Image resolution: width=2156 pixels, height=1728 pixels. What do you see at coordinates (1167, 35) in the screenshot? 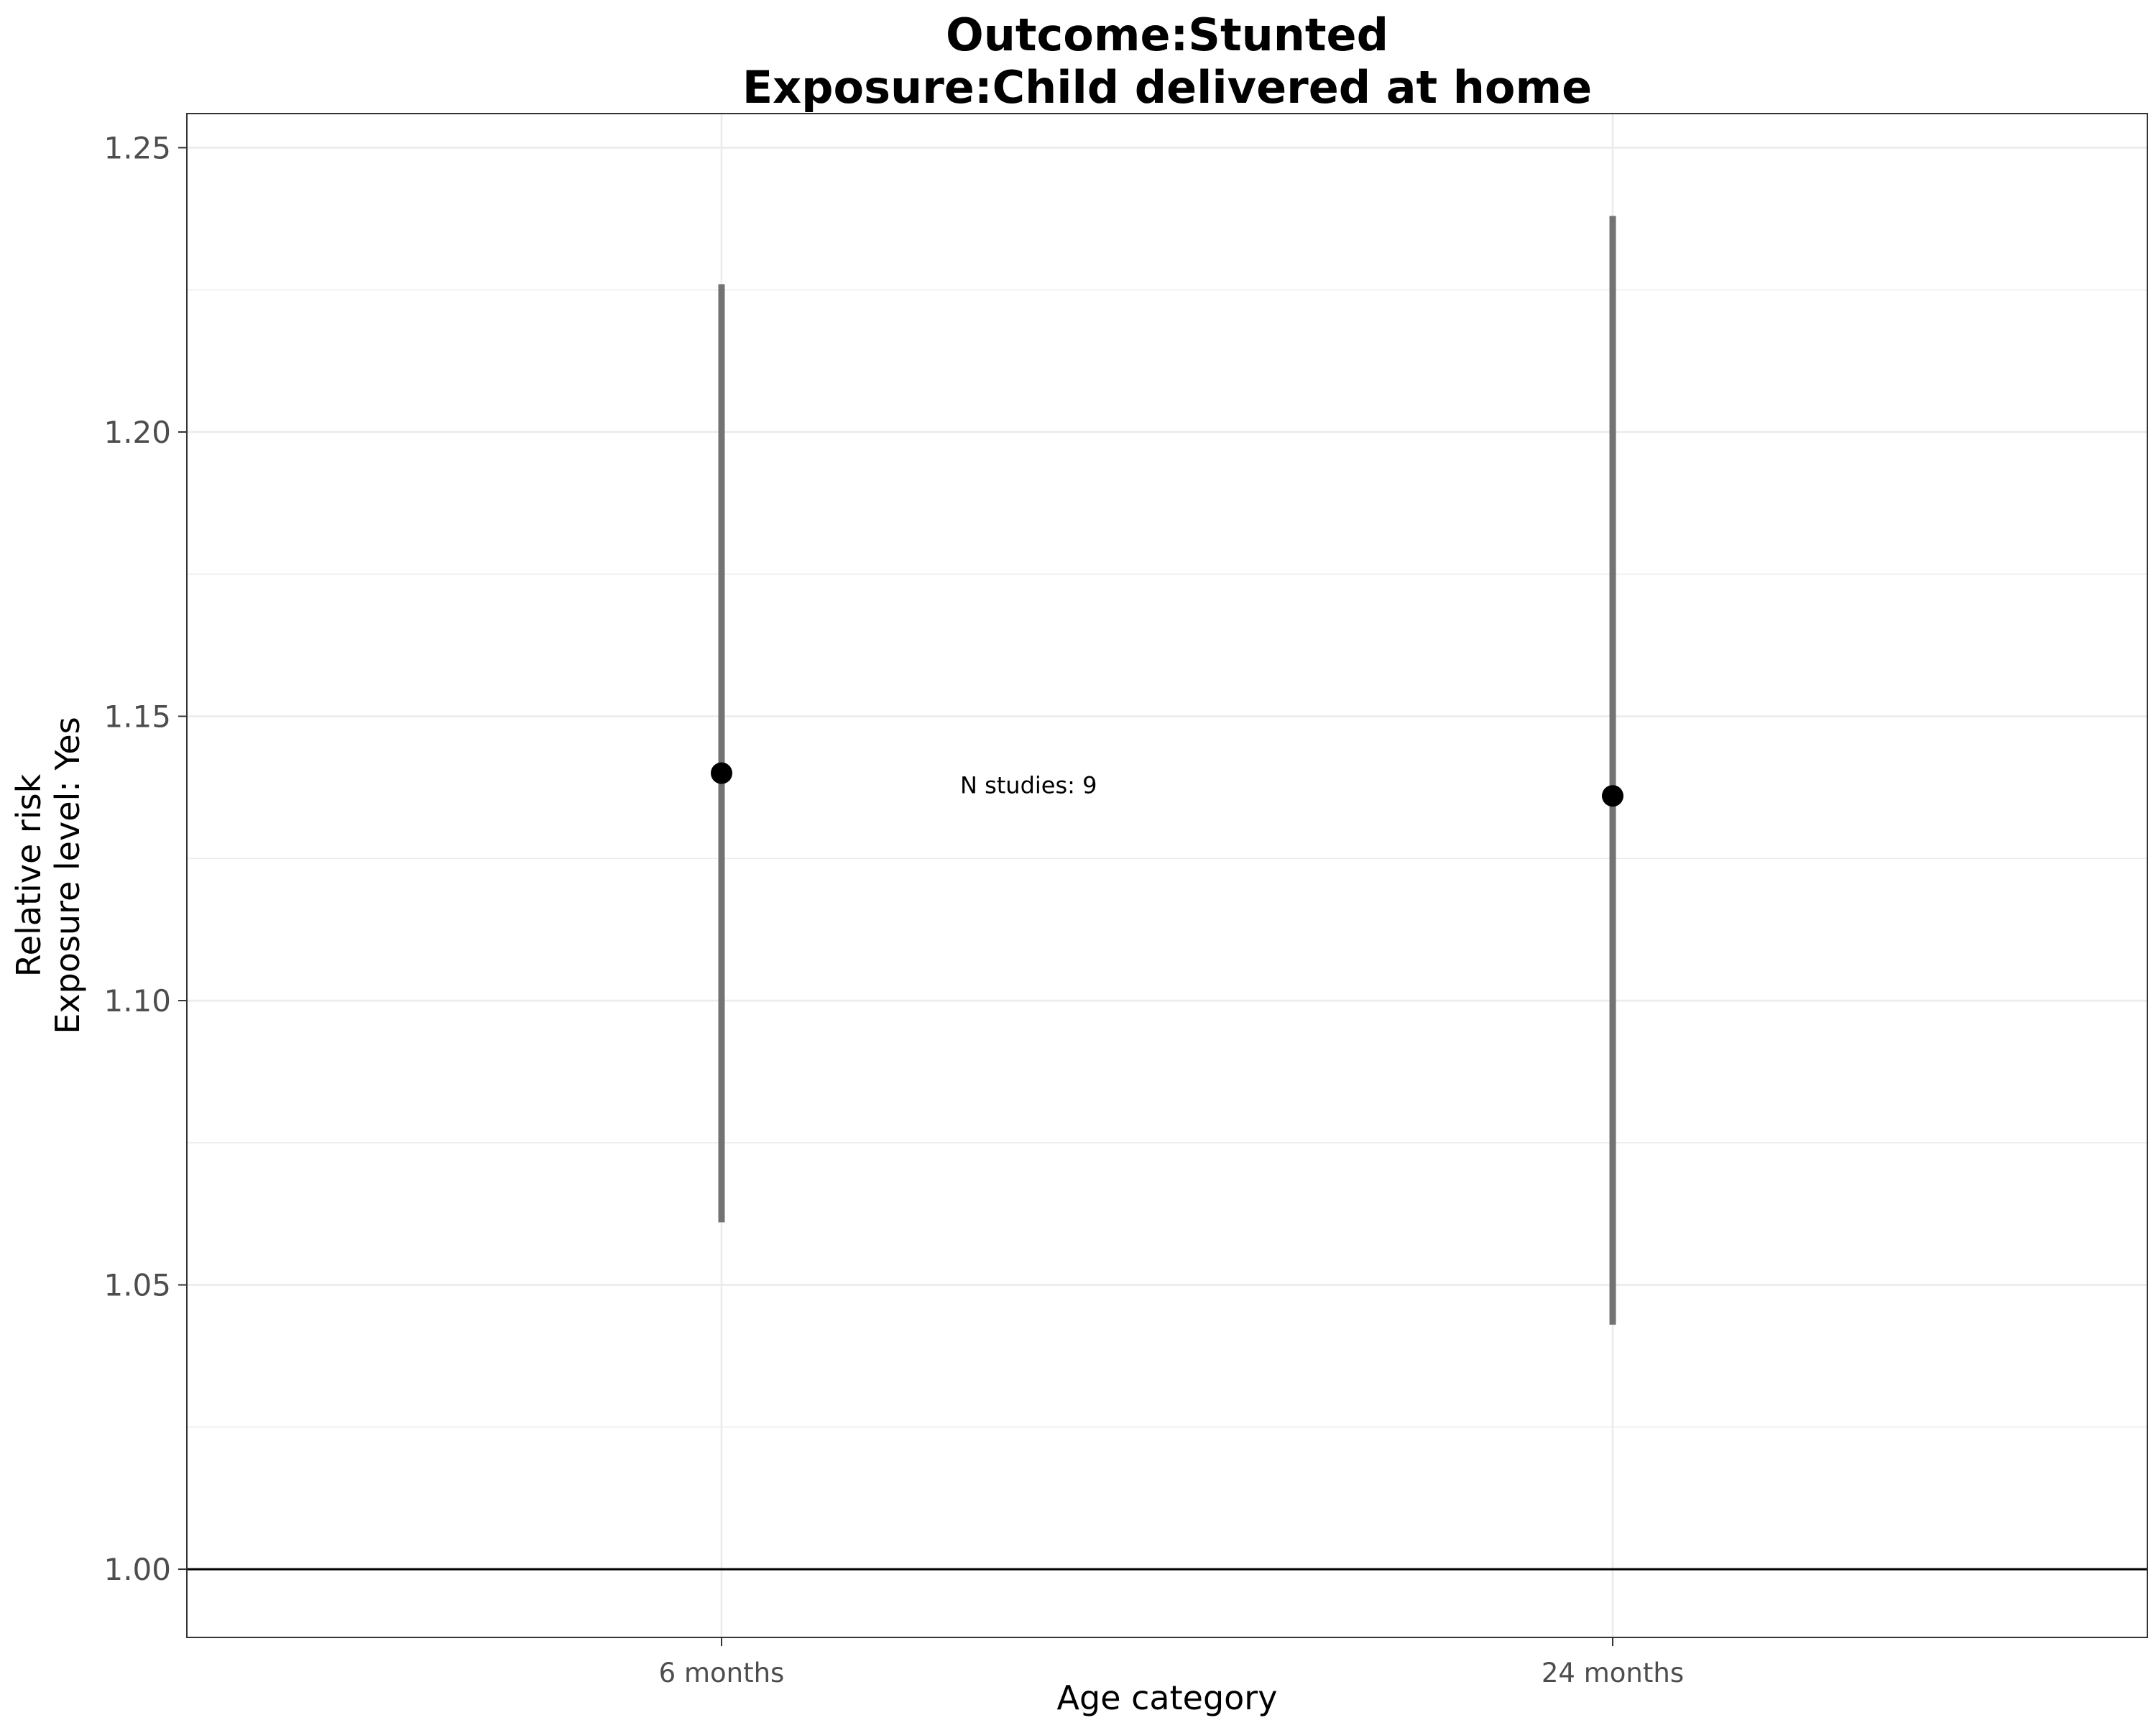
I see `chart-title-line-1: Outcome:Stunted` at bounding box center [1167, 35].